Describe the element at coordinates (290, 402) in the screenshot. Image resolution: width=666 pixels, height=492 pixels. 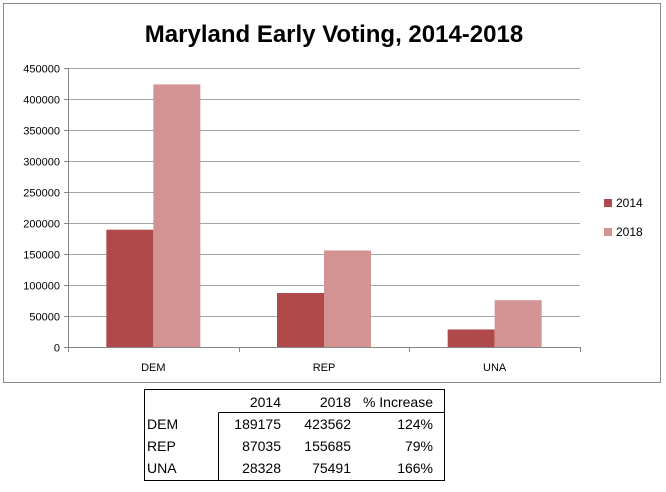
I see `table-header-row: 2014 2018 % Increase` at that location.